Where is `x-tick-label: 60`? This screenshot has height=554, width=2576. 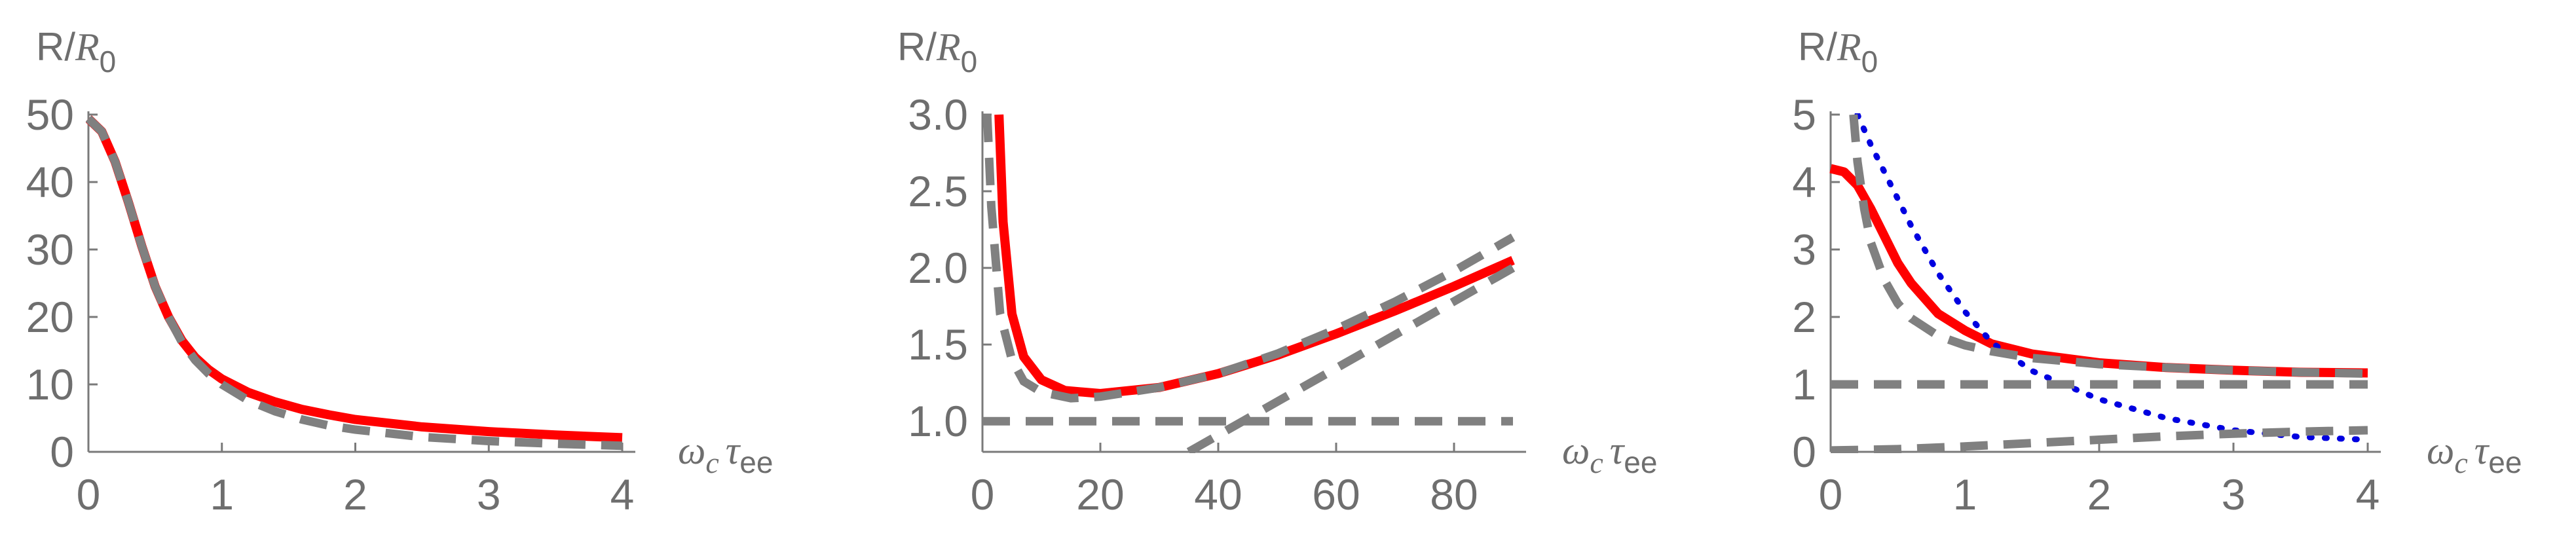 x-tick-label: 60 is located at coordinates (1336, 494).